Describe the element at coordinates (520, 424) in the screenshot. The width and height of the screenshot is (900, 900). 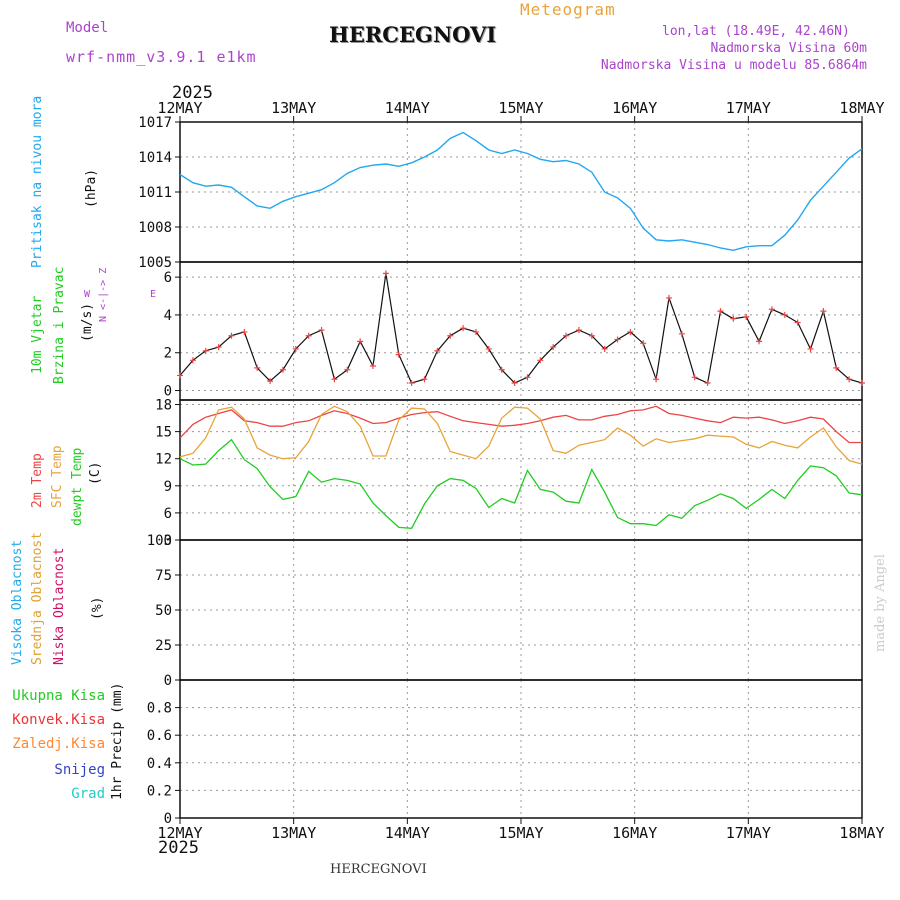
I see `temp2m-line` at that location.